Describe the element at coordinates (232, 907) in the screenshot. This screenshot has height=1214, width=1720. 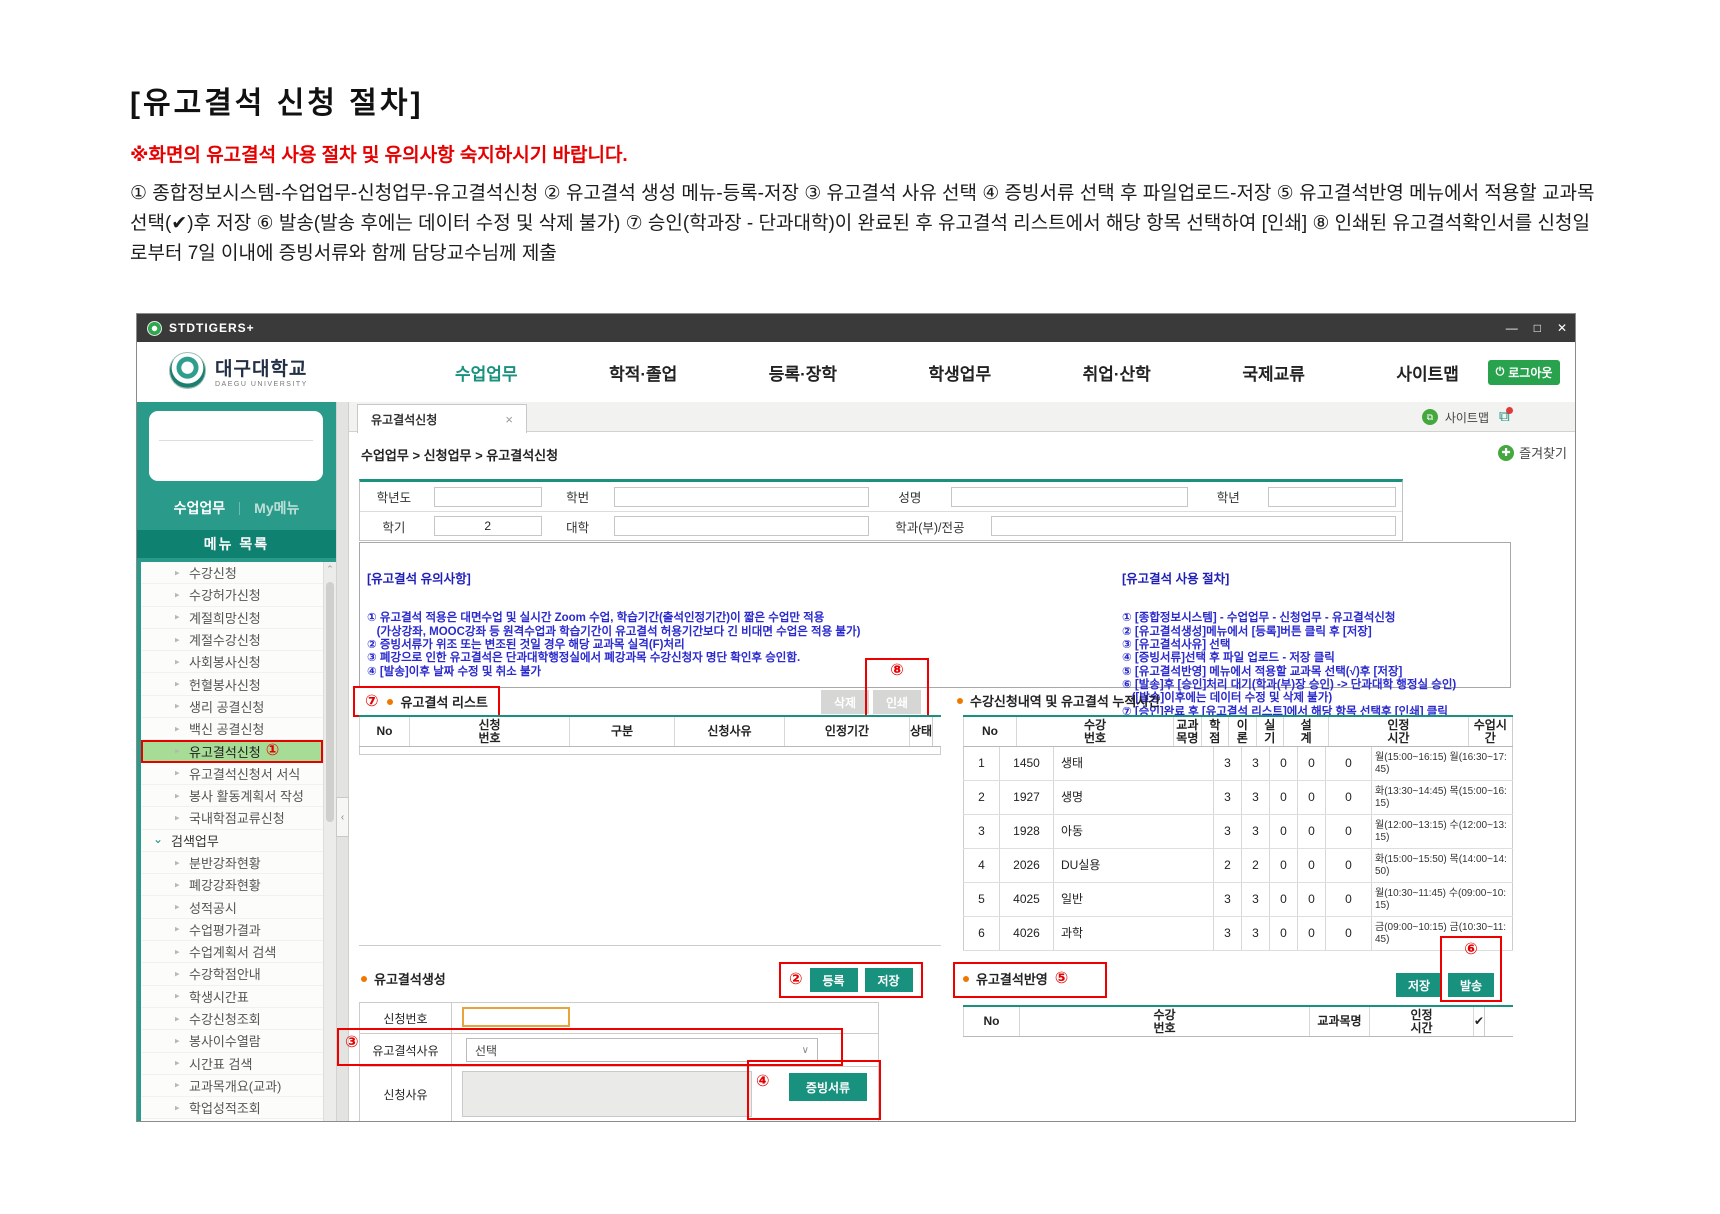
I see `sidebar-menu-item: 성적공시` at that location.